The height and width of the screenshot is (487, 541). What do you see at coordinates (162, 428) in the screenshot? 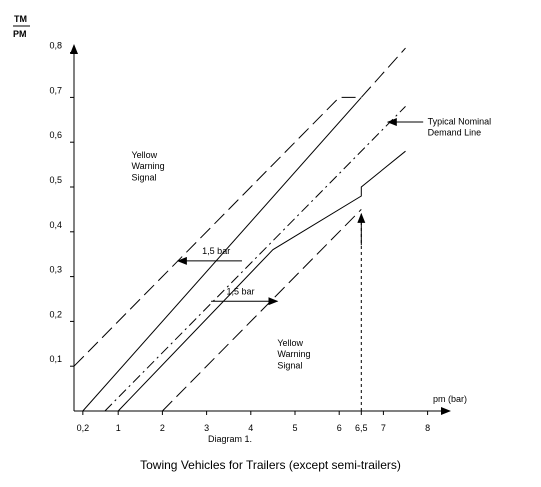
I see `x-tick-label: 2` at bounding box center [162, 428].